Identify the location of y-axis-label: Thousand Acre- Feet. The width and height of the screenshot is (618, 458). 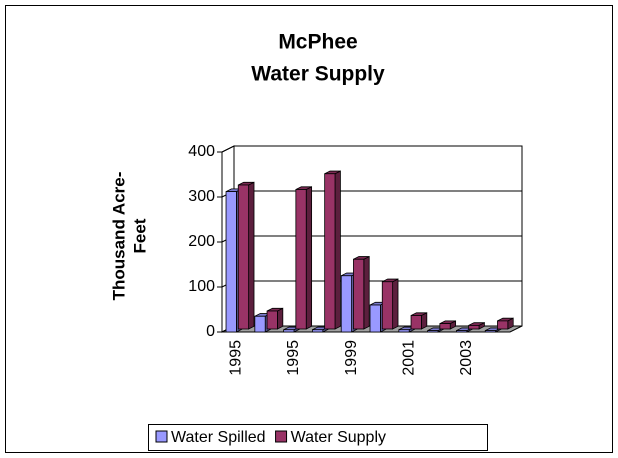
(129, 236).